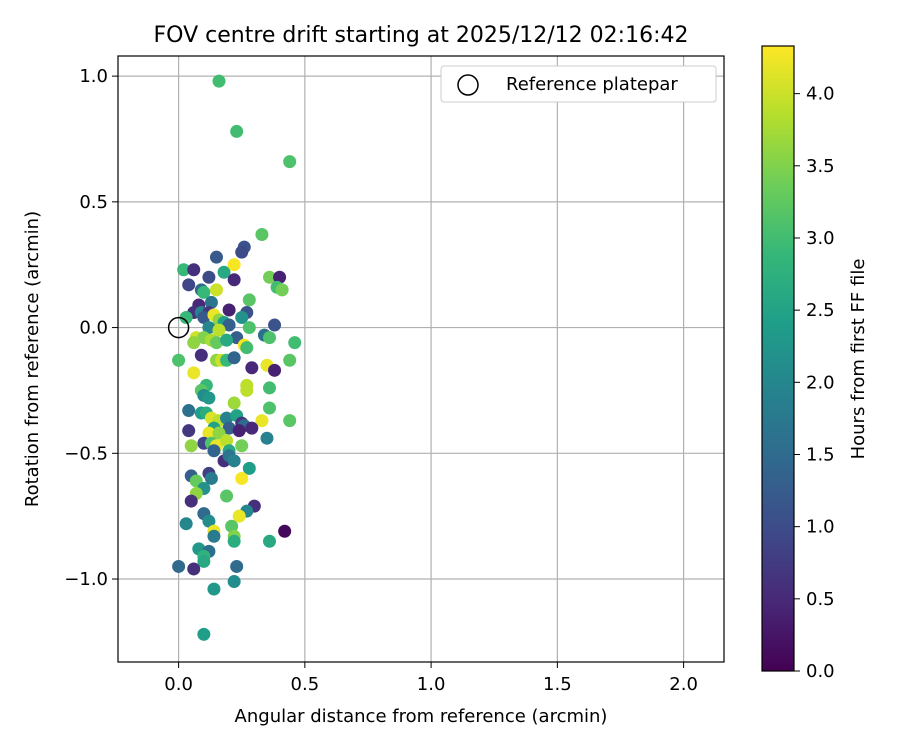 The height and width of the screenshot is (754, 900). I want to click on colorbar-gradient, so click(778, 358).